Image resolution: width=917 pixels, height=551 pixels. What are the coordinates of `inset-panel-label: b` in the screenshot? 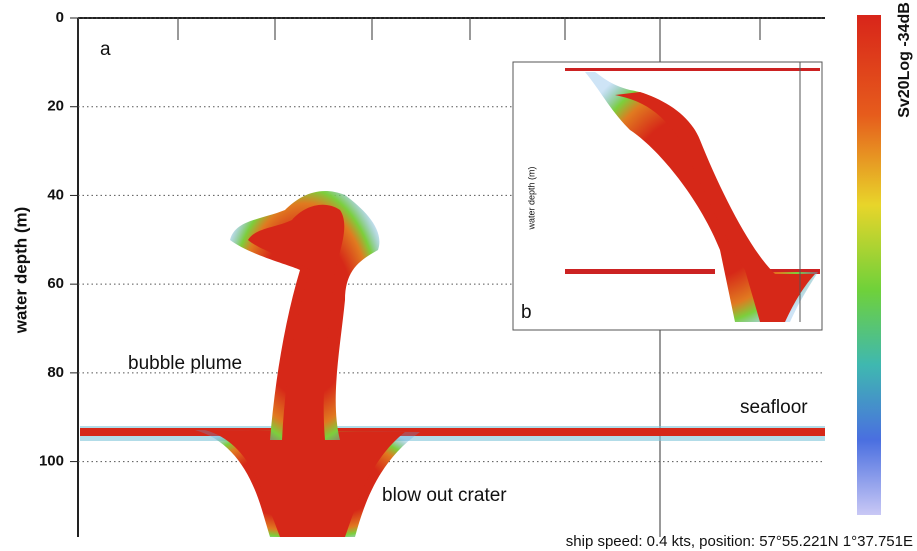 It's located at (526, 312).